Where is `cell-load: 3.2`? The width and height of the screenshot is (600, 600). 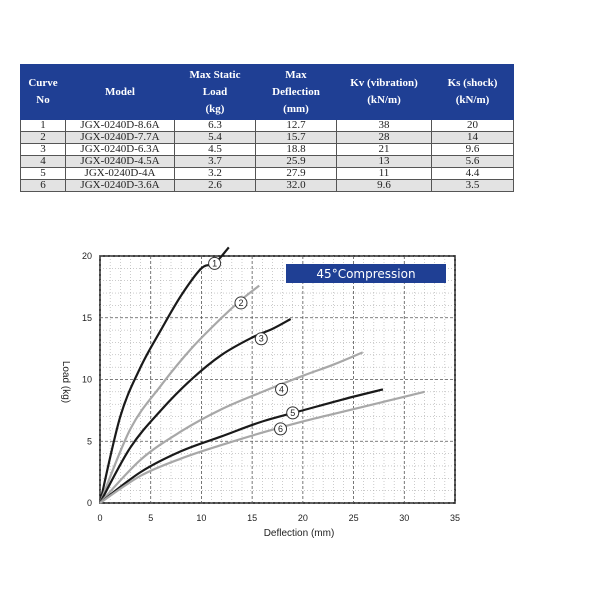
cell-load: 3.2 is located at coordinates (215, 173).